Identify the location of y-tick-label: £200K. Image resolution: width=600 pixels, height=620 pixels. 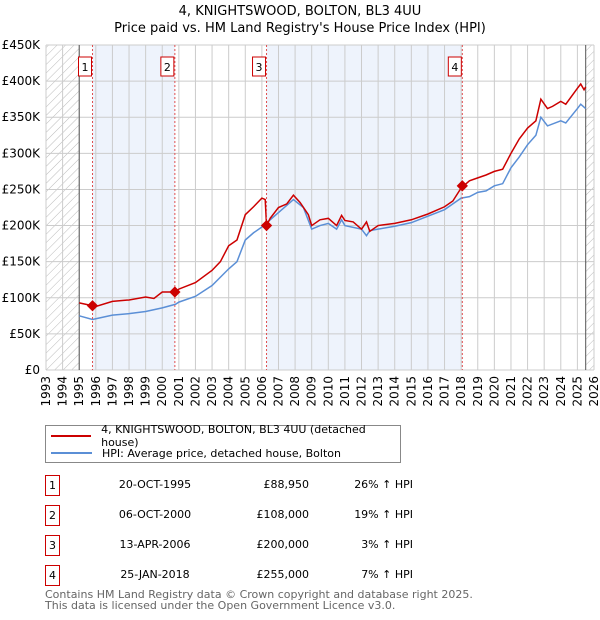
(22, 226).